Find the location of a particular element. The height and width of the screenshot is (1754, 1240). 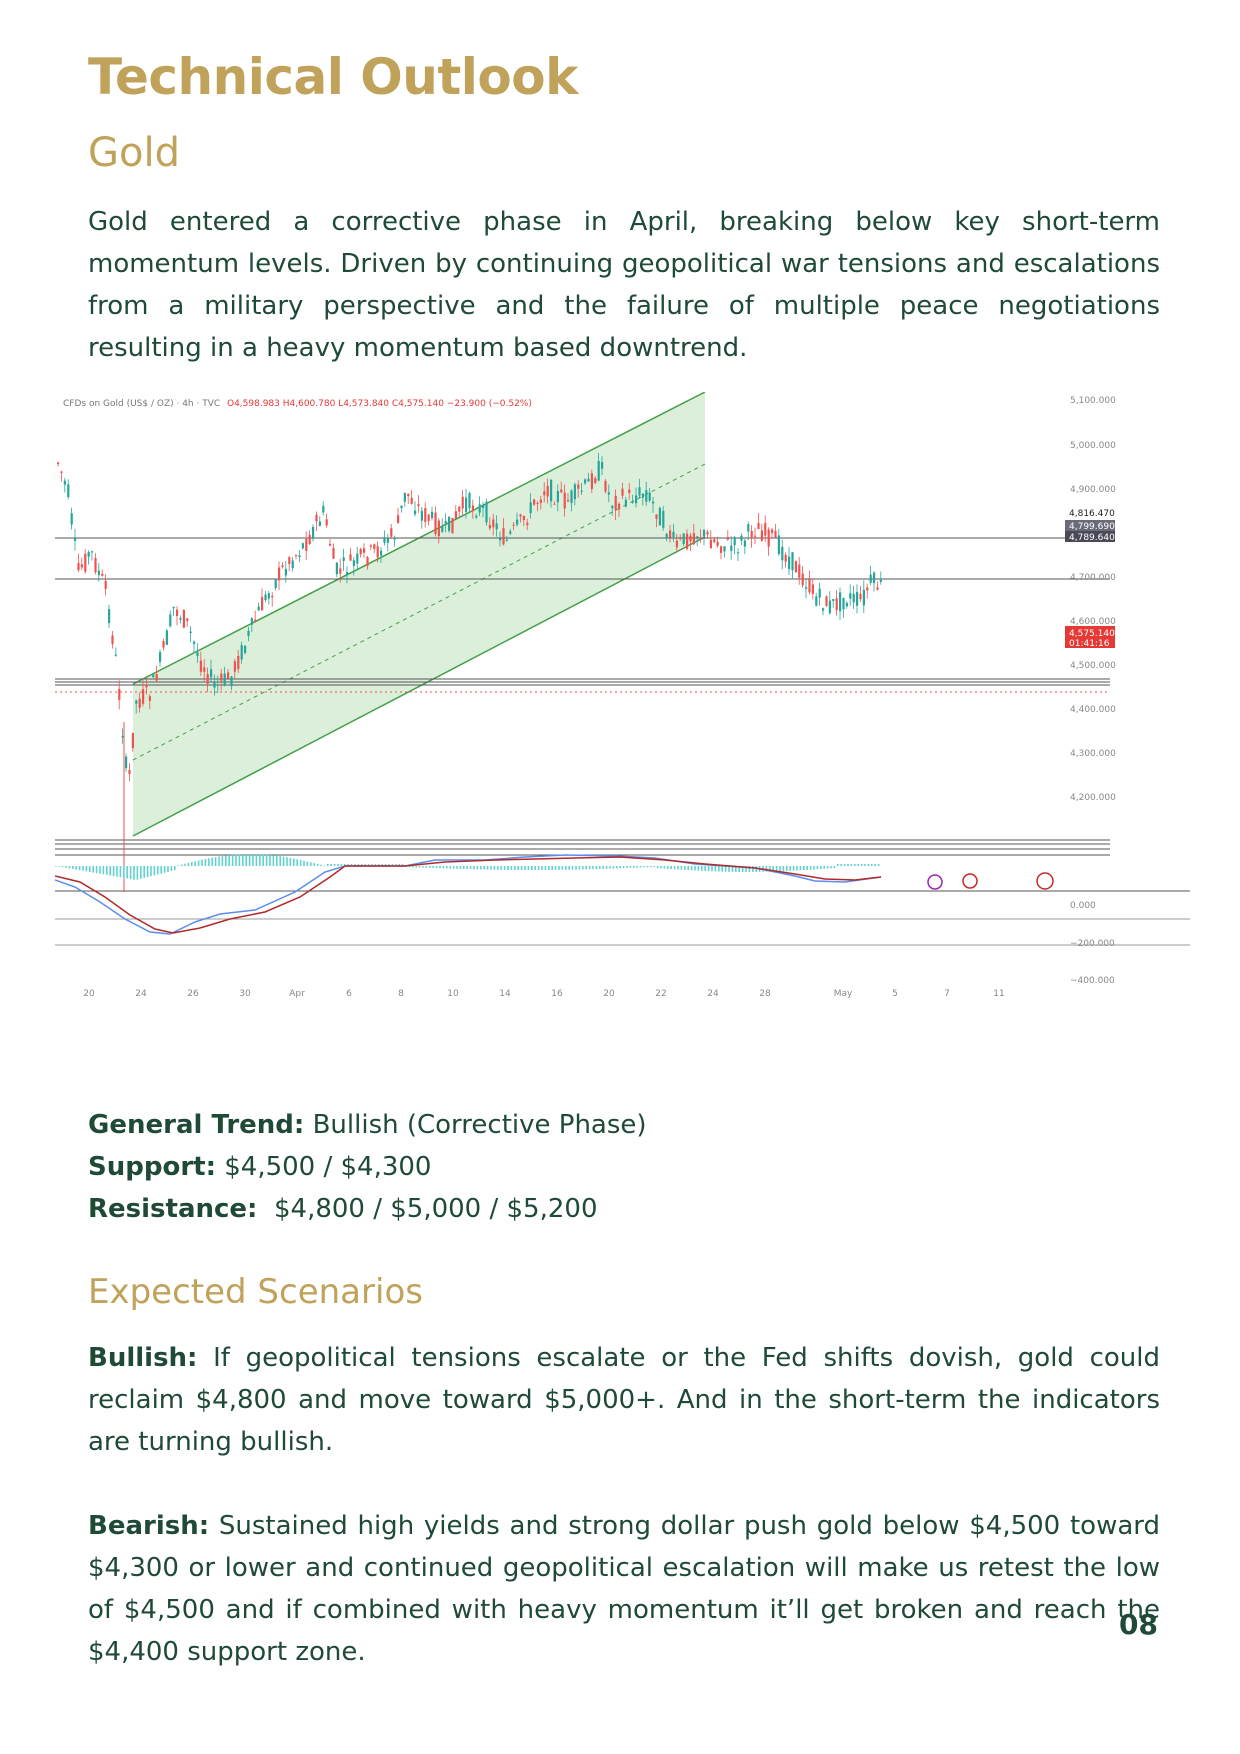

date-tick: 10 is located at coordinates (453, 994).